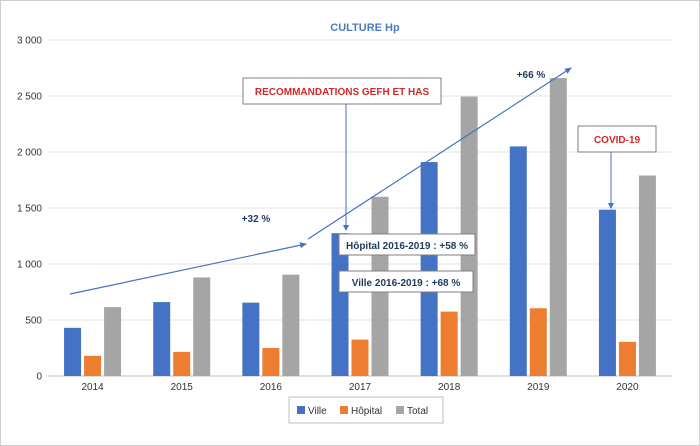  Describe the element at coordinates (93, 365) in the screenshot. I see `bar-hpital-2014` at that location.